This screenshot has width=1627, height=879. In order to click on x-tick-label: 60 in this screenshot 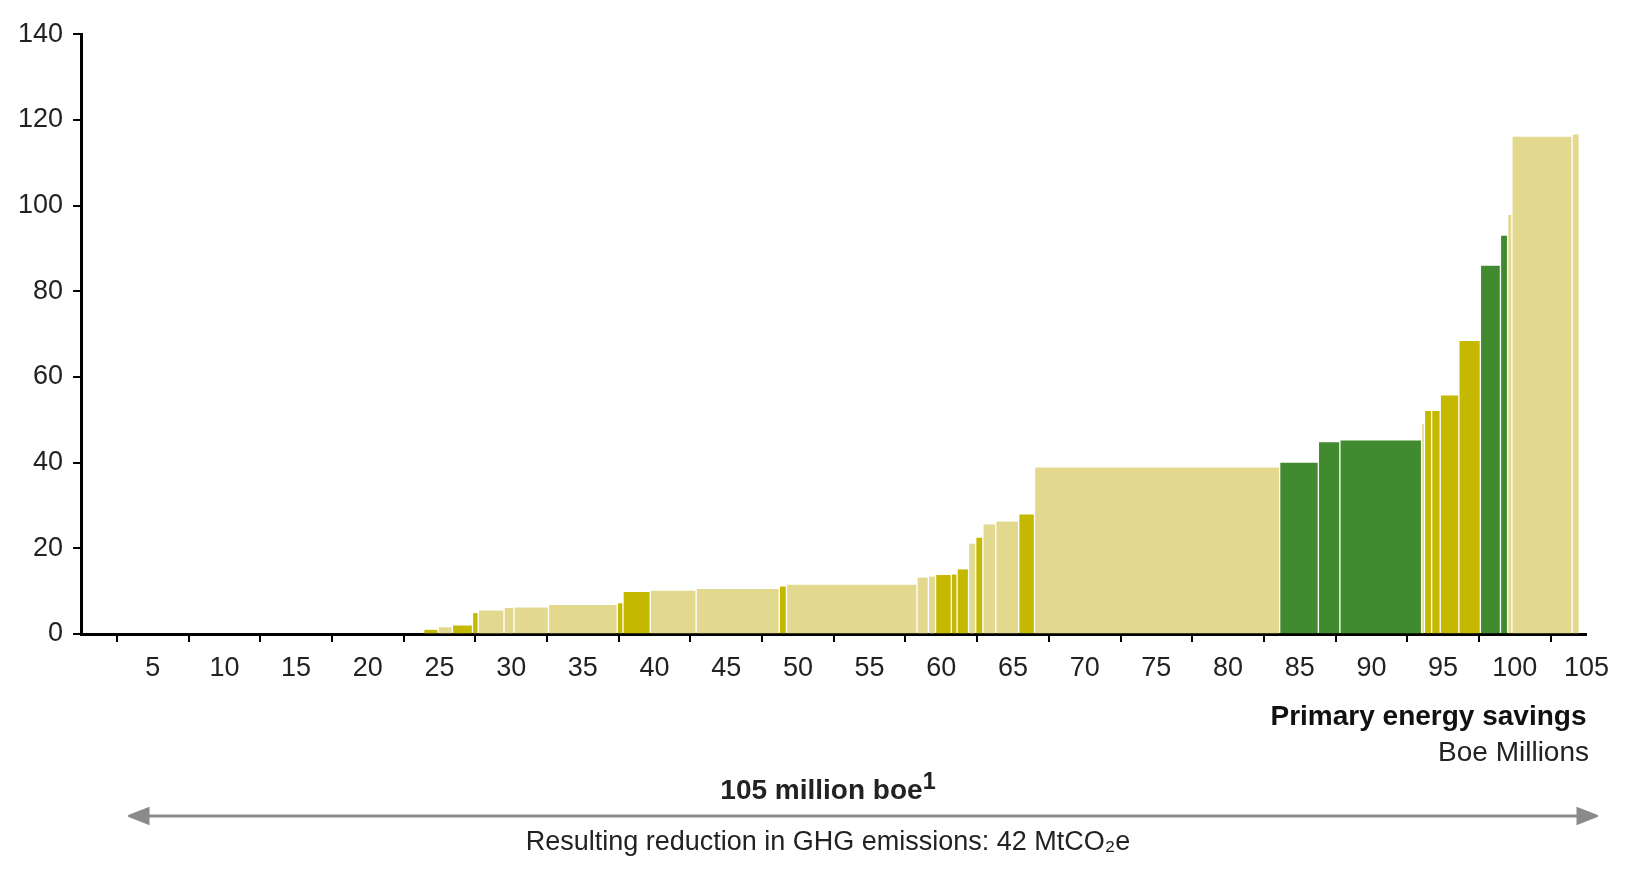, I will do `click(941, 666)`.